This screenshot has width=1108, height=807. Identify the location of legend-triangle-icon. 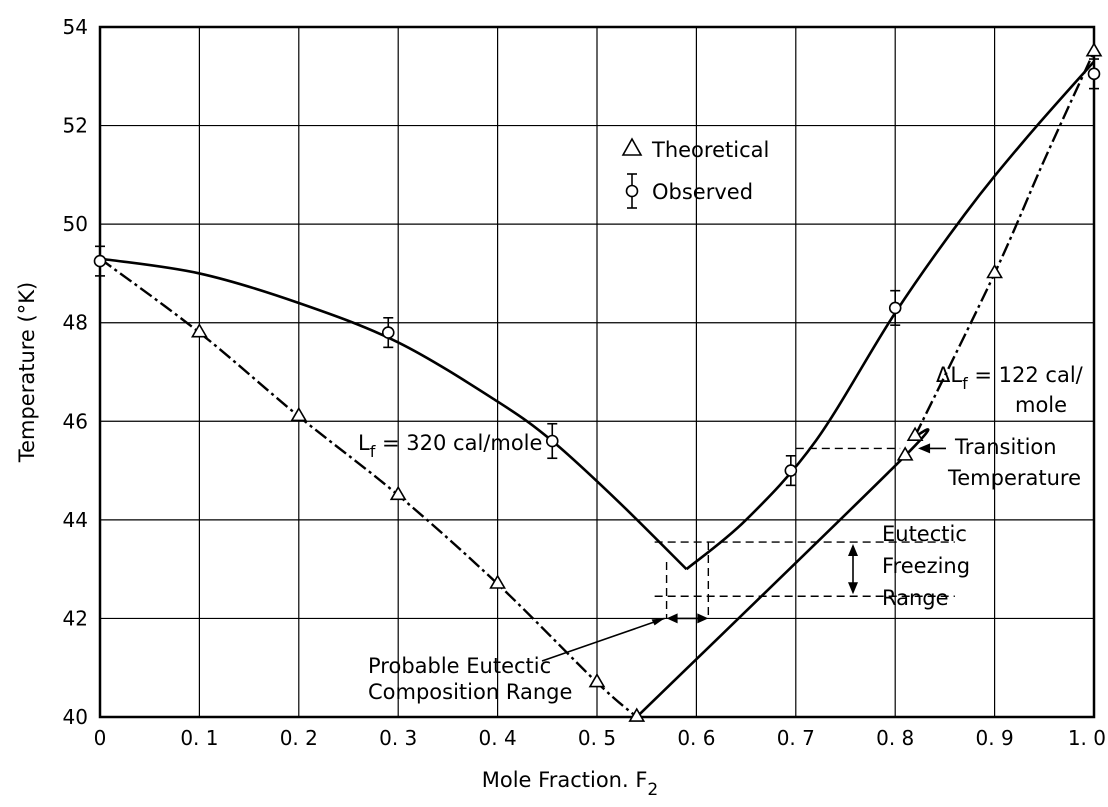
(632, 146).